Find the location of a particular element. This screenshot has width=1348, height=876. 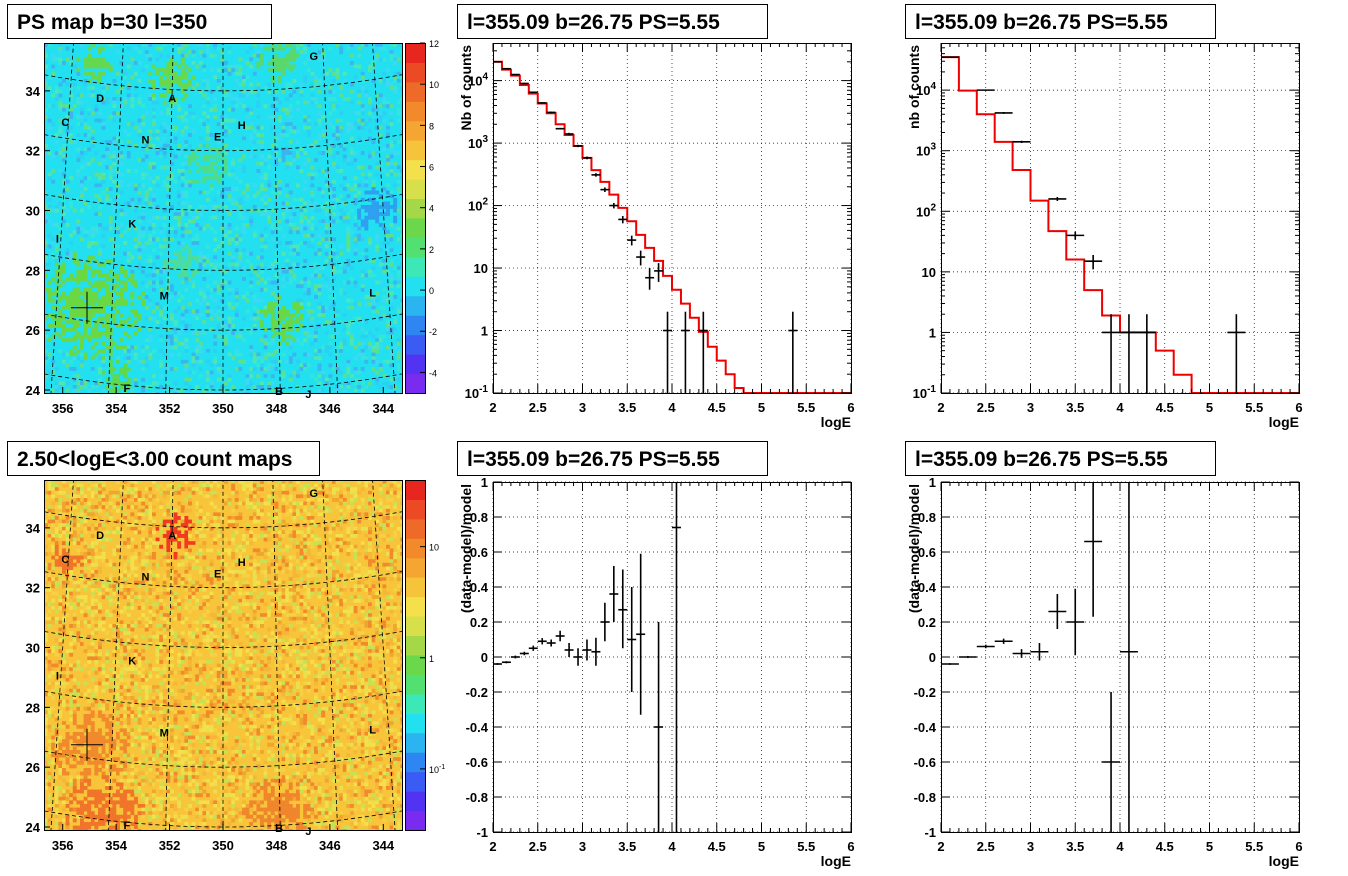

color-bar: 10 1 10-1 is located at coordinates (425, 655).